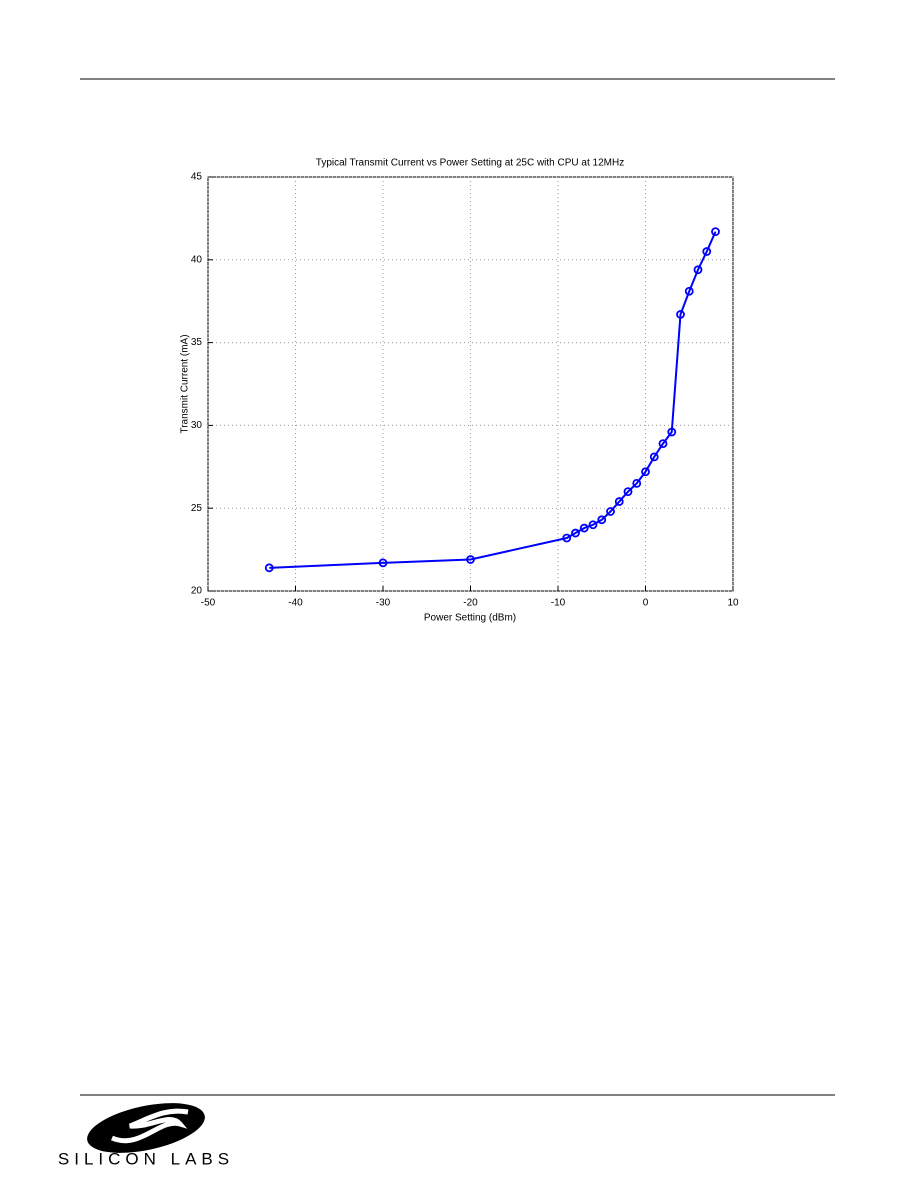 The height and width of the screenshot is (1193, 918). What do you see at coordinates (150, 1126) in the screenshot?
I see `logo-swoosh` at bounding box center [150, 1126].